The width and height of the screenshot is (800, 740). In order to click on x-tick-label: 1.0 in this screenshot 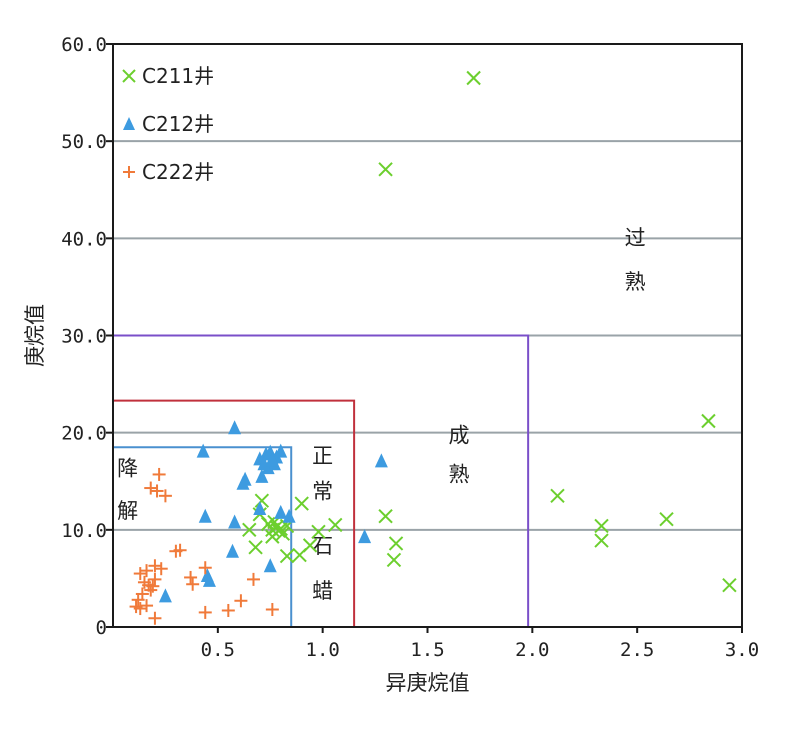, I will do `click(323, 650)`.